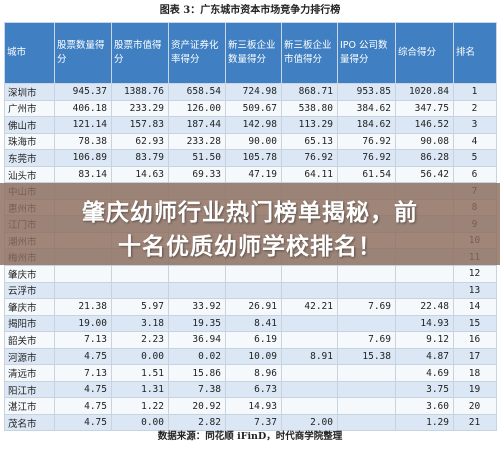 The image size is (500, 450). I want to click on score-cell: 121.14, so click(83, 125).